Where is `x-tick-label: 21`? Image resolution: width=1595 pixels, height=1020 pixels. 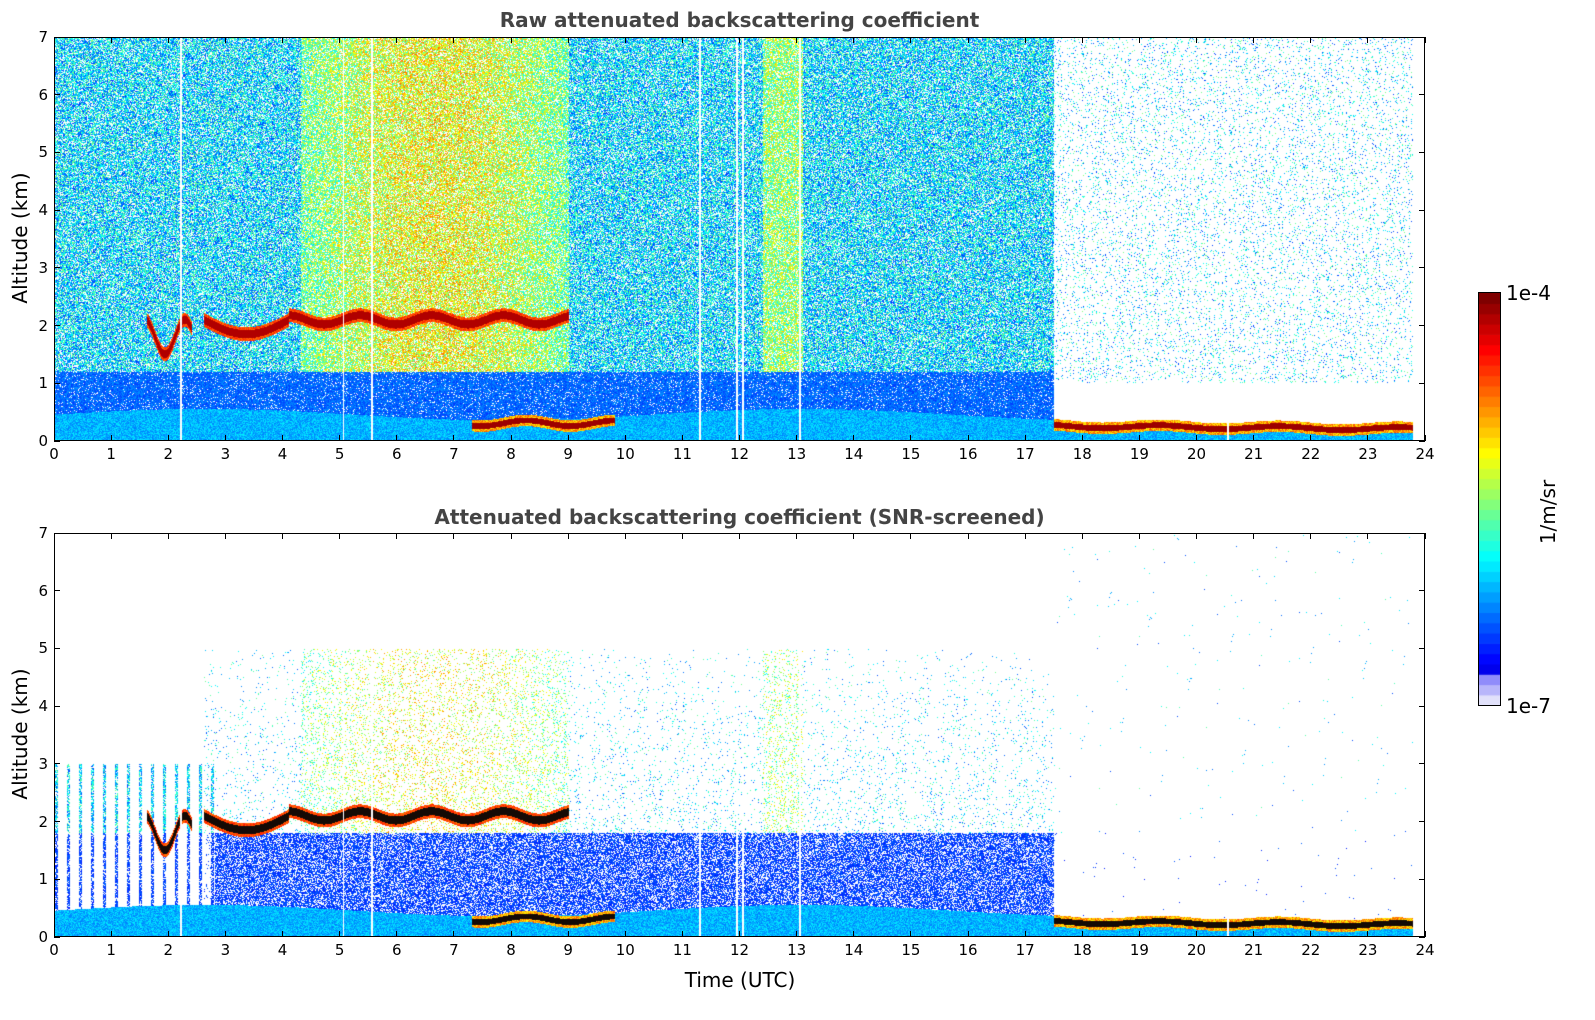
x-tick-label: 21 is located at coordinates (1254, 950).